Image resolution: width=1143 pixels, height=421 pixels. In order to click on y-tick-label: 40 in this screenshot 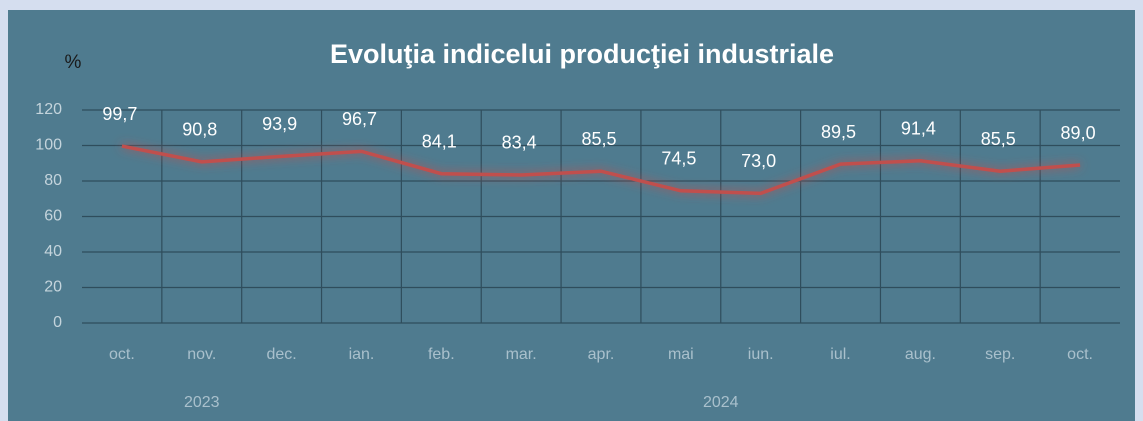, I will do `click(53, 251)`.